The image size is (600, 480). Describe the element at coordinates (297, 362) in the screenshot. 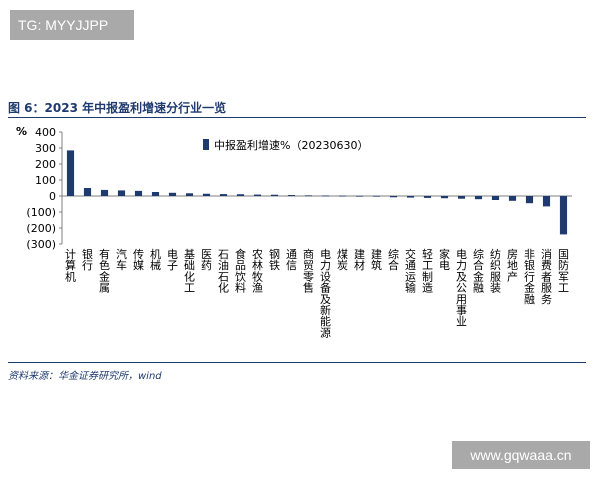

I see `source-divider` at that location.